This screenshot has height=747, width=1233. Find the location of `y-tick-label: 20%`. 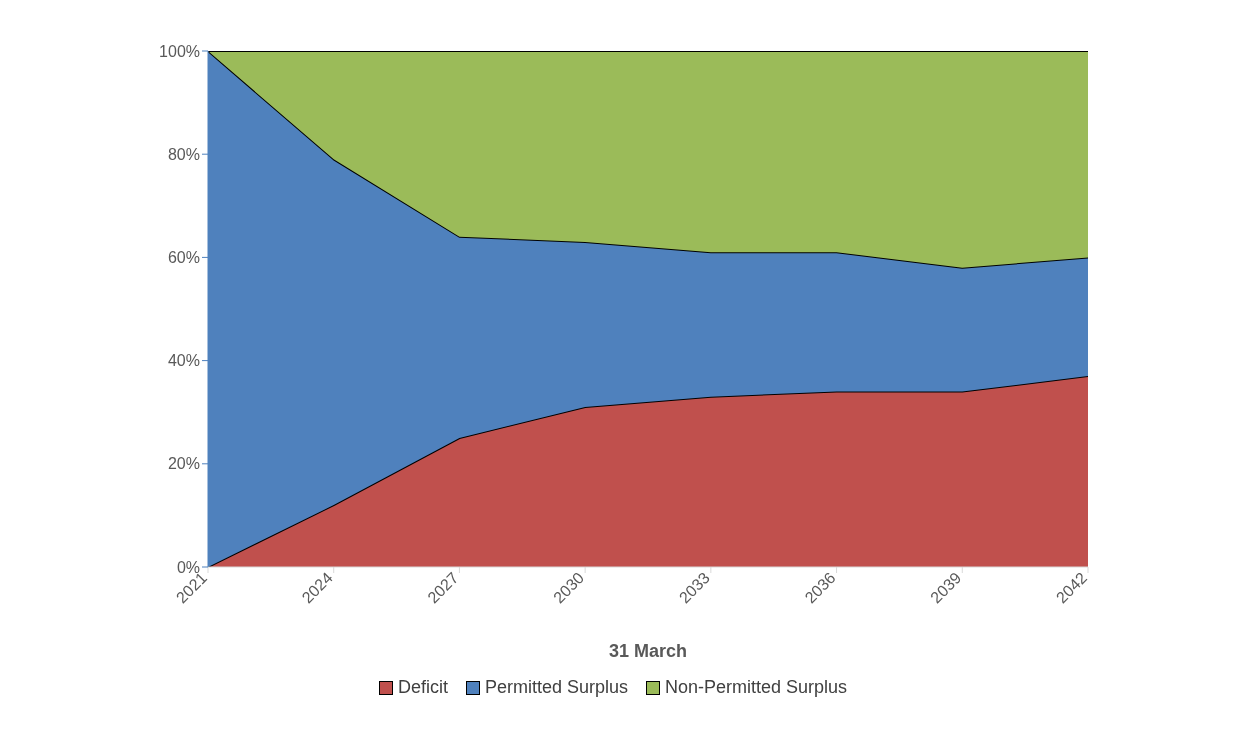

y-tick-label: 20% is located at coordinates (183, 464).